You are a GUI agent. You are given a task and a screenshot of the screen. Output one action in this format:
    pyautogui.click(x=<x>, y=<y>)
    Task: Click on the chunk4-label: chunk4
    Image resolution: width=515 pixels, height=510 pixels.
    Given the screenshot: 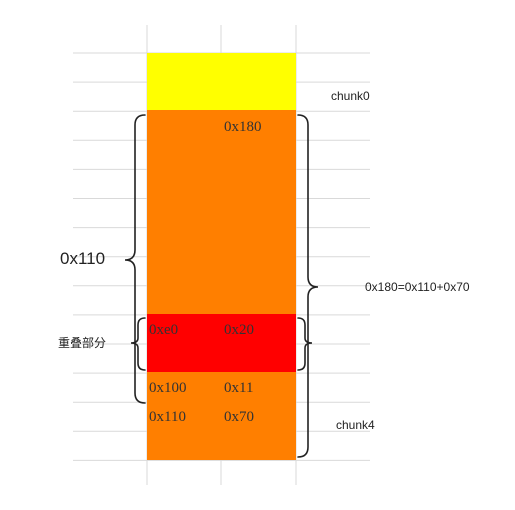 What is the action you would take?
    pyautogui.click(x=355, y=425)
    